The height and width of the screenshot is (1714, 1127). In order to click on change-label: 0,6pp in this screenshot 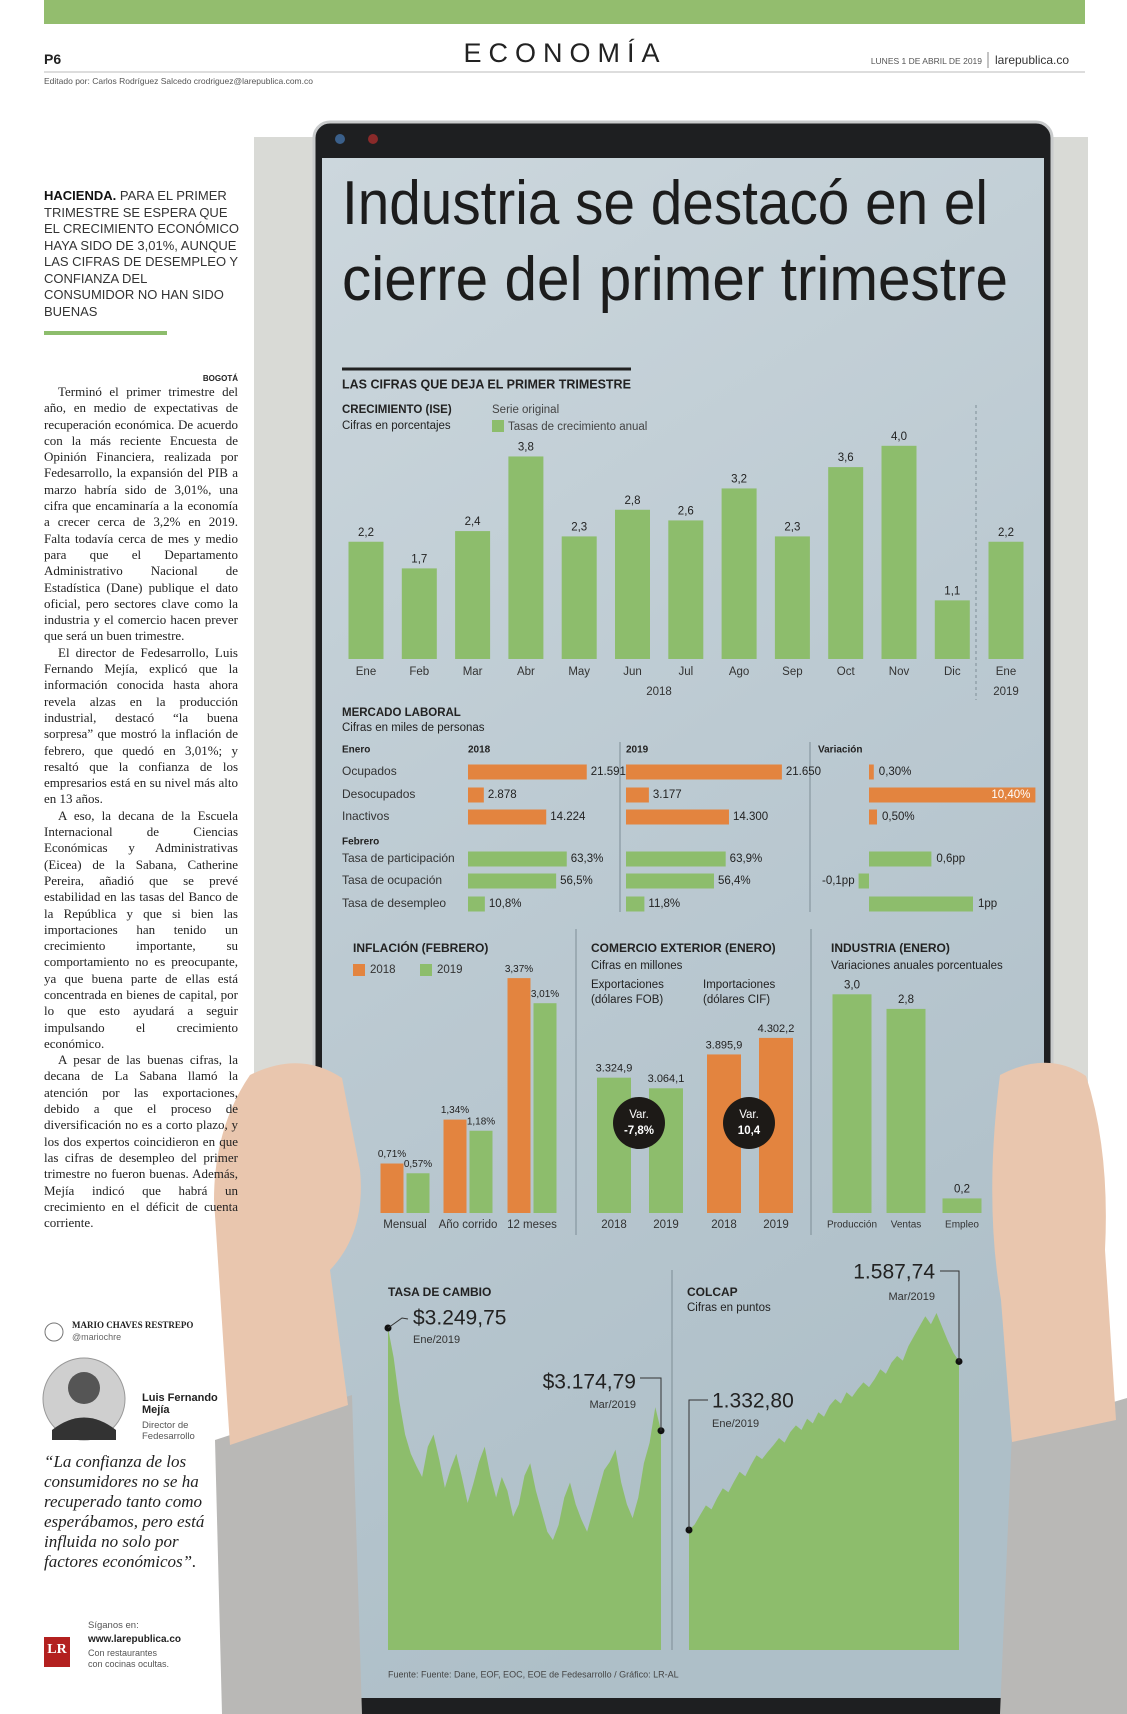, I will do `click(950, 859)`.